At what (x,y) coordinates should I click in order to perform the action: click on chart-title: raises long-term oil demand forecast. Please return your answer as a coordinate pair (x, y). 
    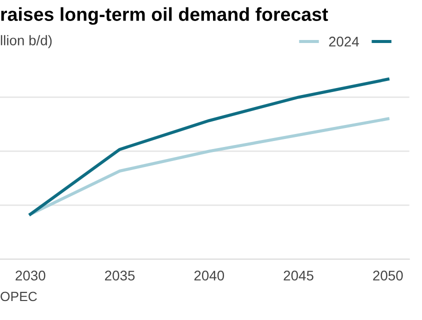
    Looking at the image, I should click on (164, 16).